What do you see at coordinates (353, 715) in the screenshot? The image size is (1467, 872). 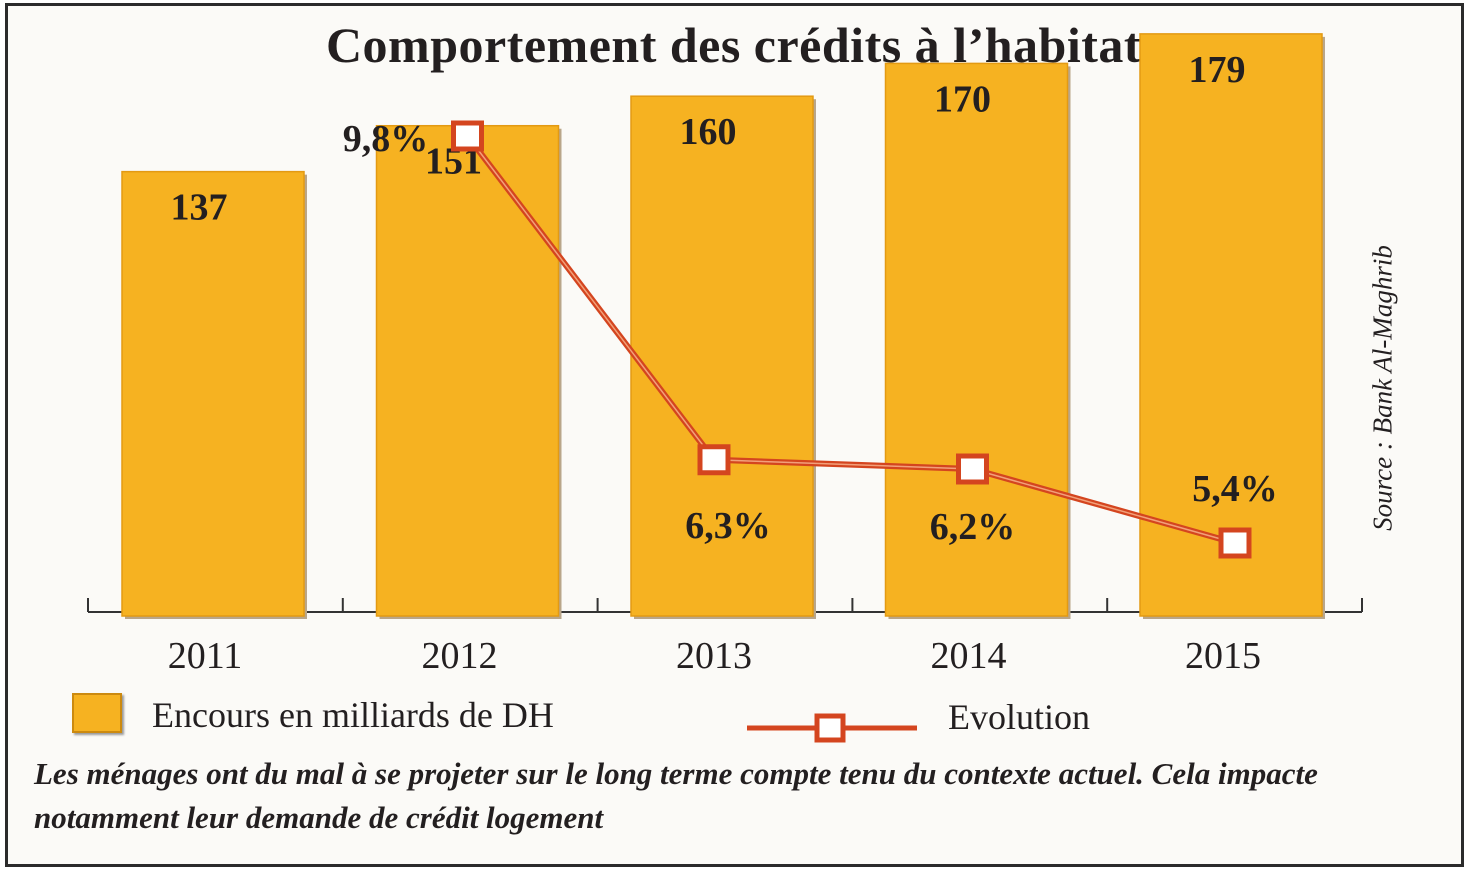 I see `legend-bar-label: Encours en milliards de DH` at bounding box center [353, 715].